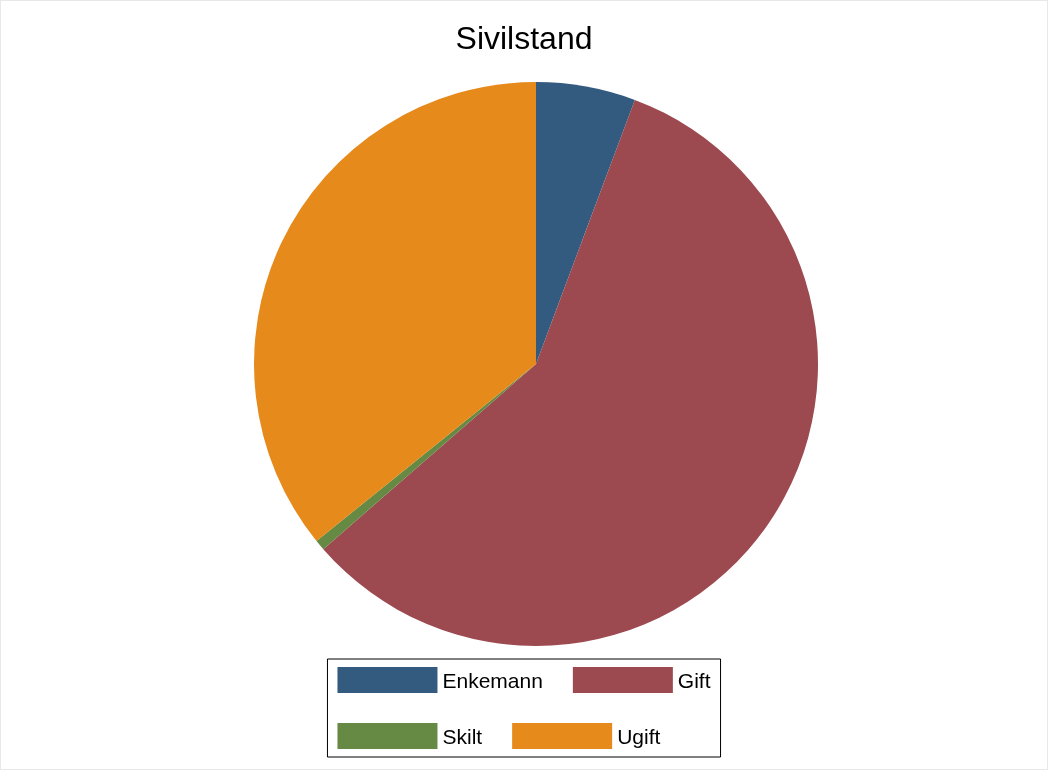 The image size is (1048, 770). I want to click on chart-title: Sivilstand, so click(524, 38).